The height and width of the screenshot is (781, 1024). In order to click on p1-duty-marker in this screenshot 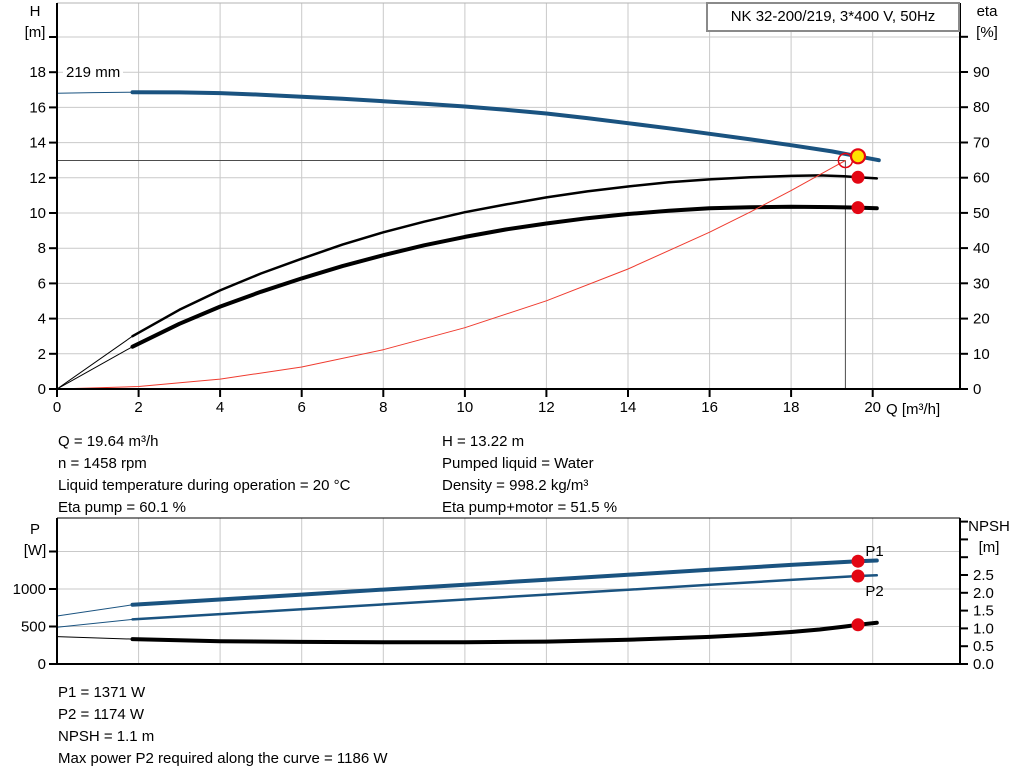, I will do `click(858, 561)`.